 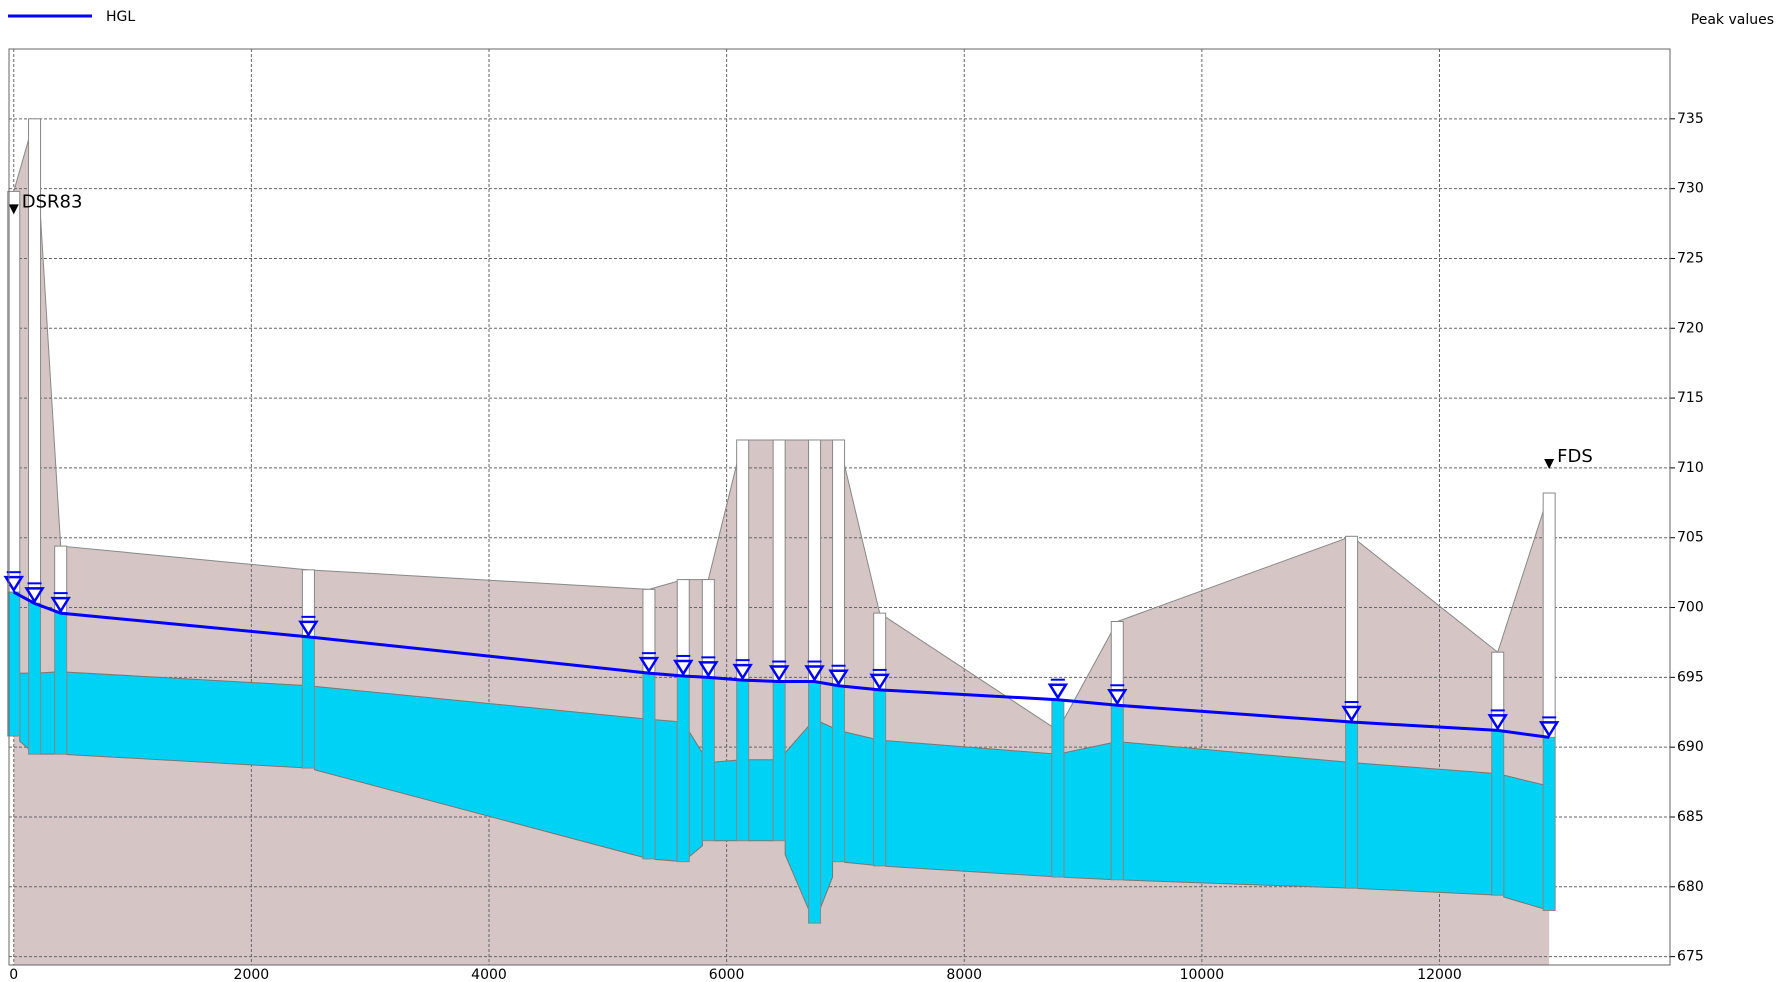 I want to click on x-tick-label: 6000, so click(x=727, y=974).